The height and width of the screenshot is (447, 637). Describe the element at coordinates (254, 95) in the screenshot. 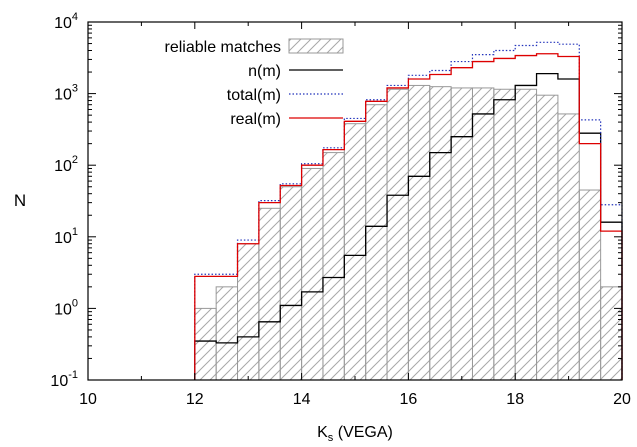

I see `legend-label: total(m)` at that location.